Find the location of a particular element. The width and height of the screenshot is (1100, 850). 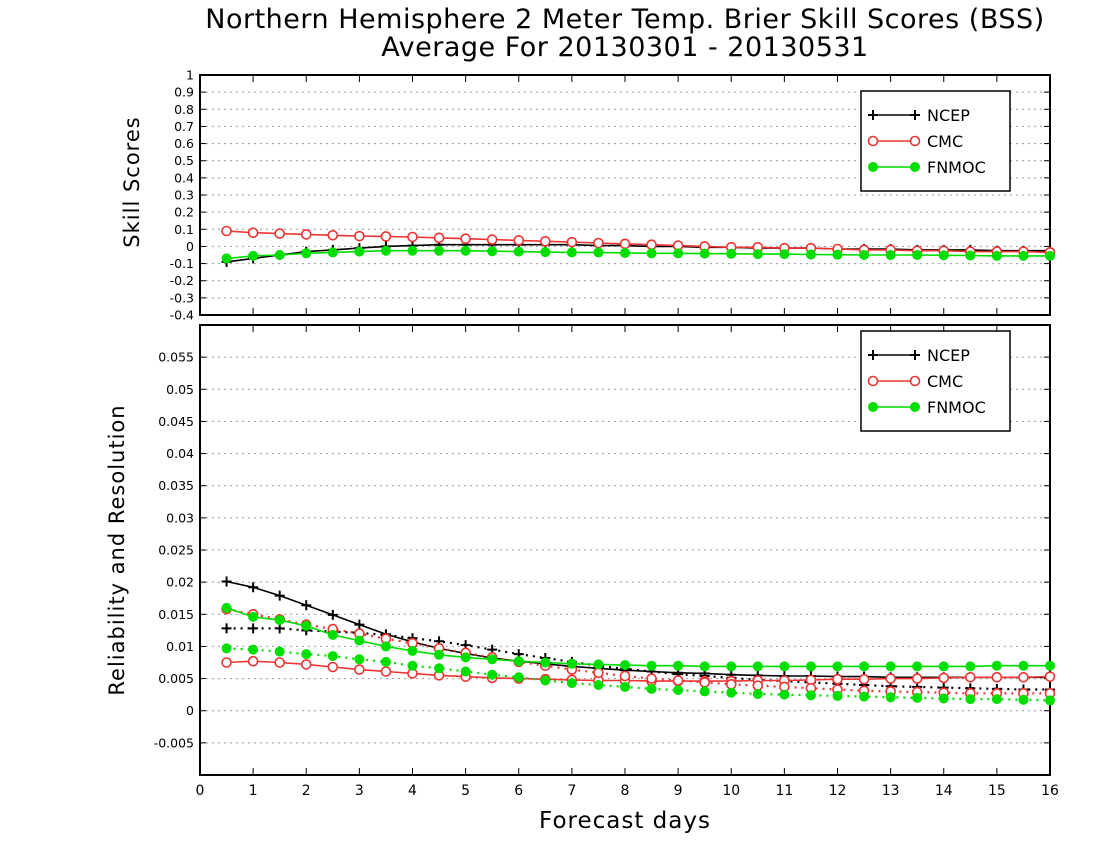

bottom-panel-y-tick-label: 0.005 is located at coordinates (176, 678).